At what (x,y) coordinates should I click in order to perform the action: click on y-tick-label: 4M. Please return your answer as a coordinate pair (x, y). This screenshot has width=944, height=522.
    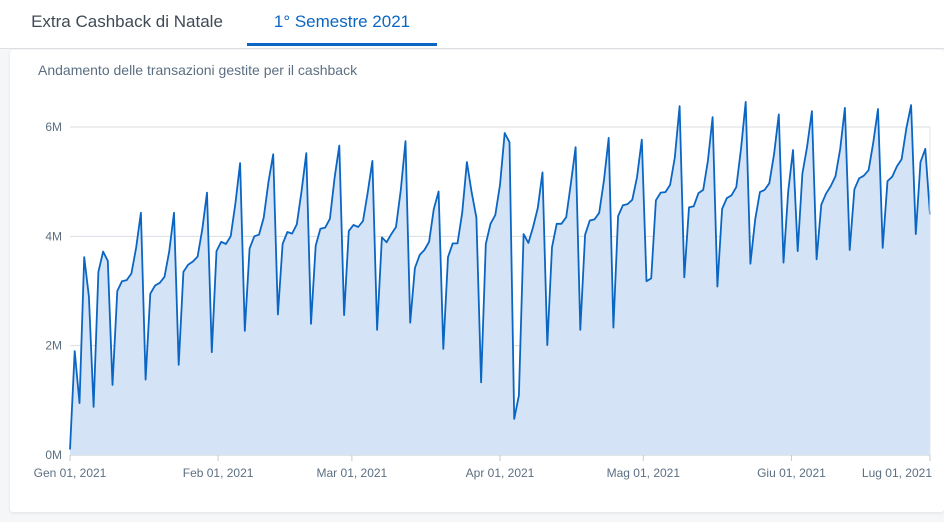
    Looking at the image, I should click on (53, 236).